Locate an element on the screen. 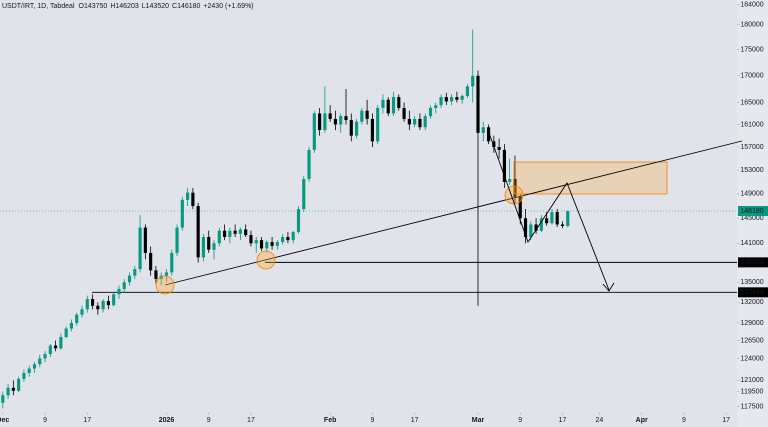  level-label: 133494 is located at coordinates (751, 292).